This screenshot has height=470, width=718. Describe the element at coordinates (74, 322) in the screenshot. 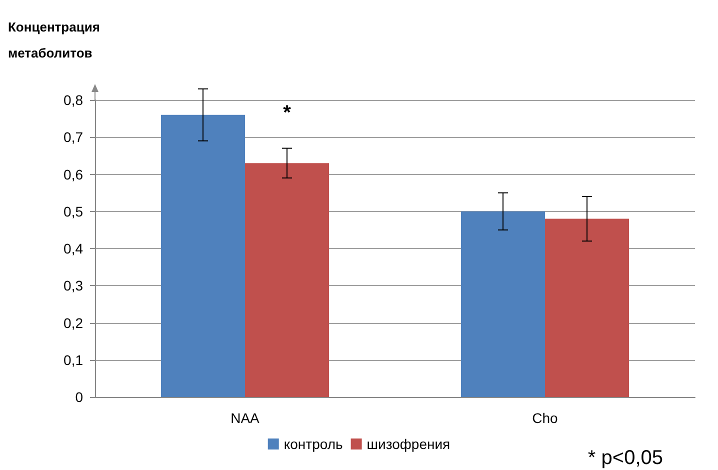

I see `y-tick-label: 0,2` at that location.